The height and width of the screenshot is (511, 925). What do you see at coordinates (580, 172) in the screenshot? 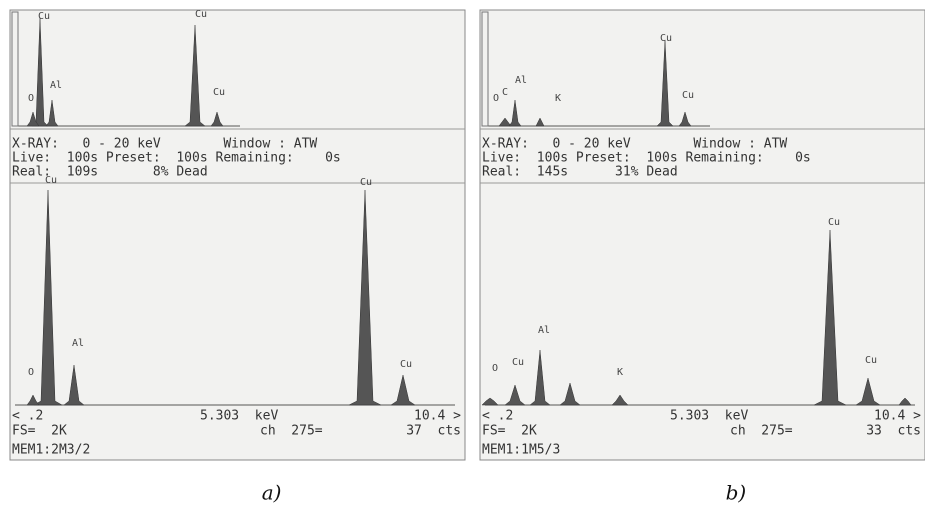
I see `status-line: Real: 145s 31% Dead` at bounding box center [580, 172].